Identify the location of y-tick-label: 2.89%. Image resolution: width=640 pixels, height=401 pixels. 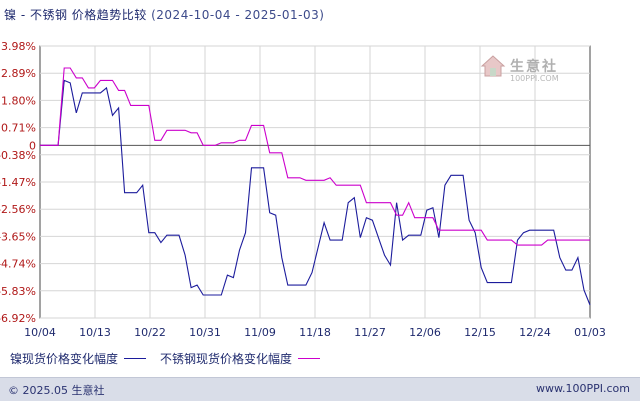
(18, 73).